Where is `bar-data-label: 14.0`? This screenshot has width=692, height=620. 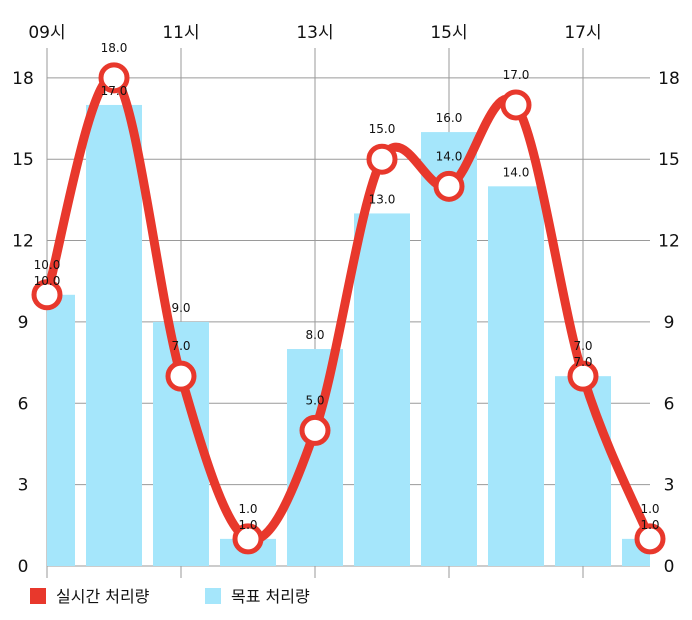 bar-data-label: 14.0 is located at coordinates (516, 172).